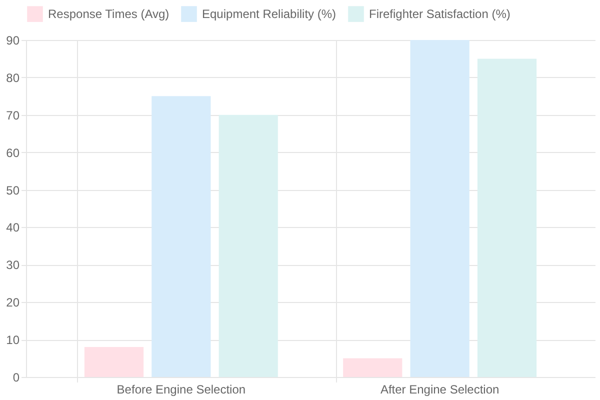 The width and height of the screenshot is (600, 400). What do you see at coordinates (13, 41) in the screenshot?
I see `y-tick-label: 90` at bounding box center [13, 41].